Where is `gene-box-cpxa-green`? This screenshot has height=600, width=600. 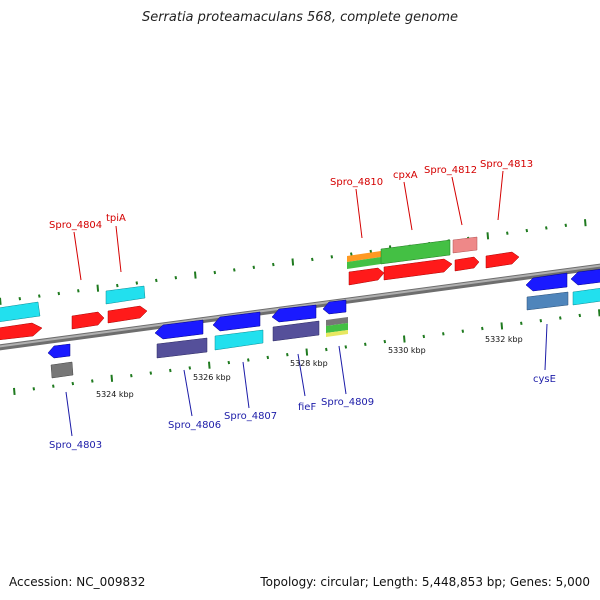 gene-box-cpxa-green is located at coordinates (415, 252).